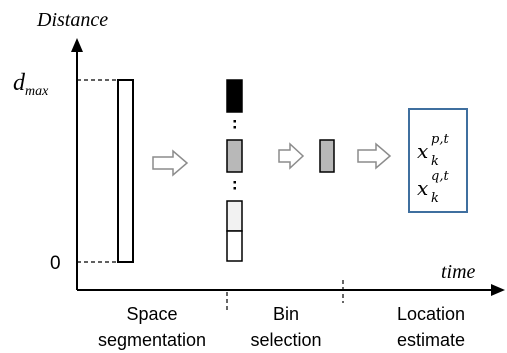 The image size is (507, 353). I want to click on stage-label-space-line2: segmentation, so click(152, 340).